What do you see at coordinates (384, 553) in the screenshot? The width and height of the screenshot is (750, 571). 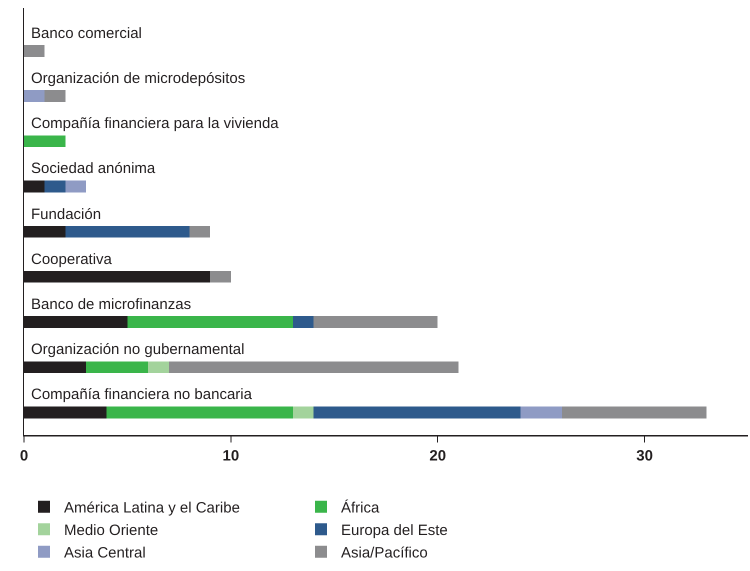 I see `legend-label: Asia/Pacífico` at bounding box center [384, 553].